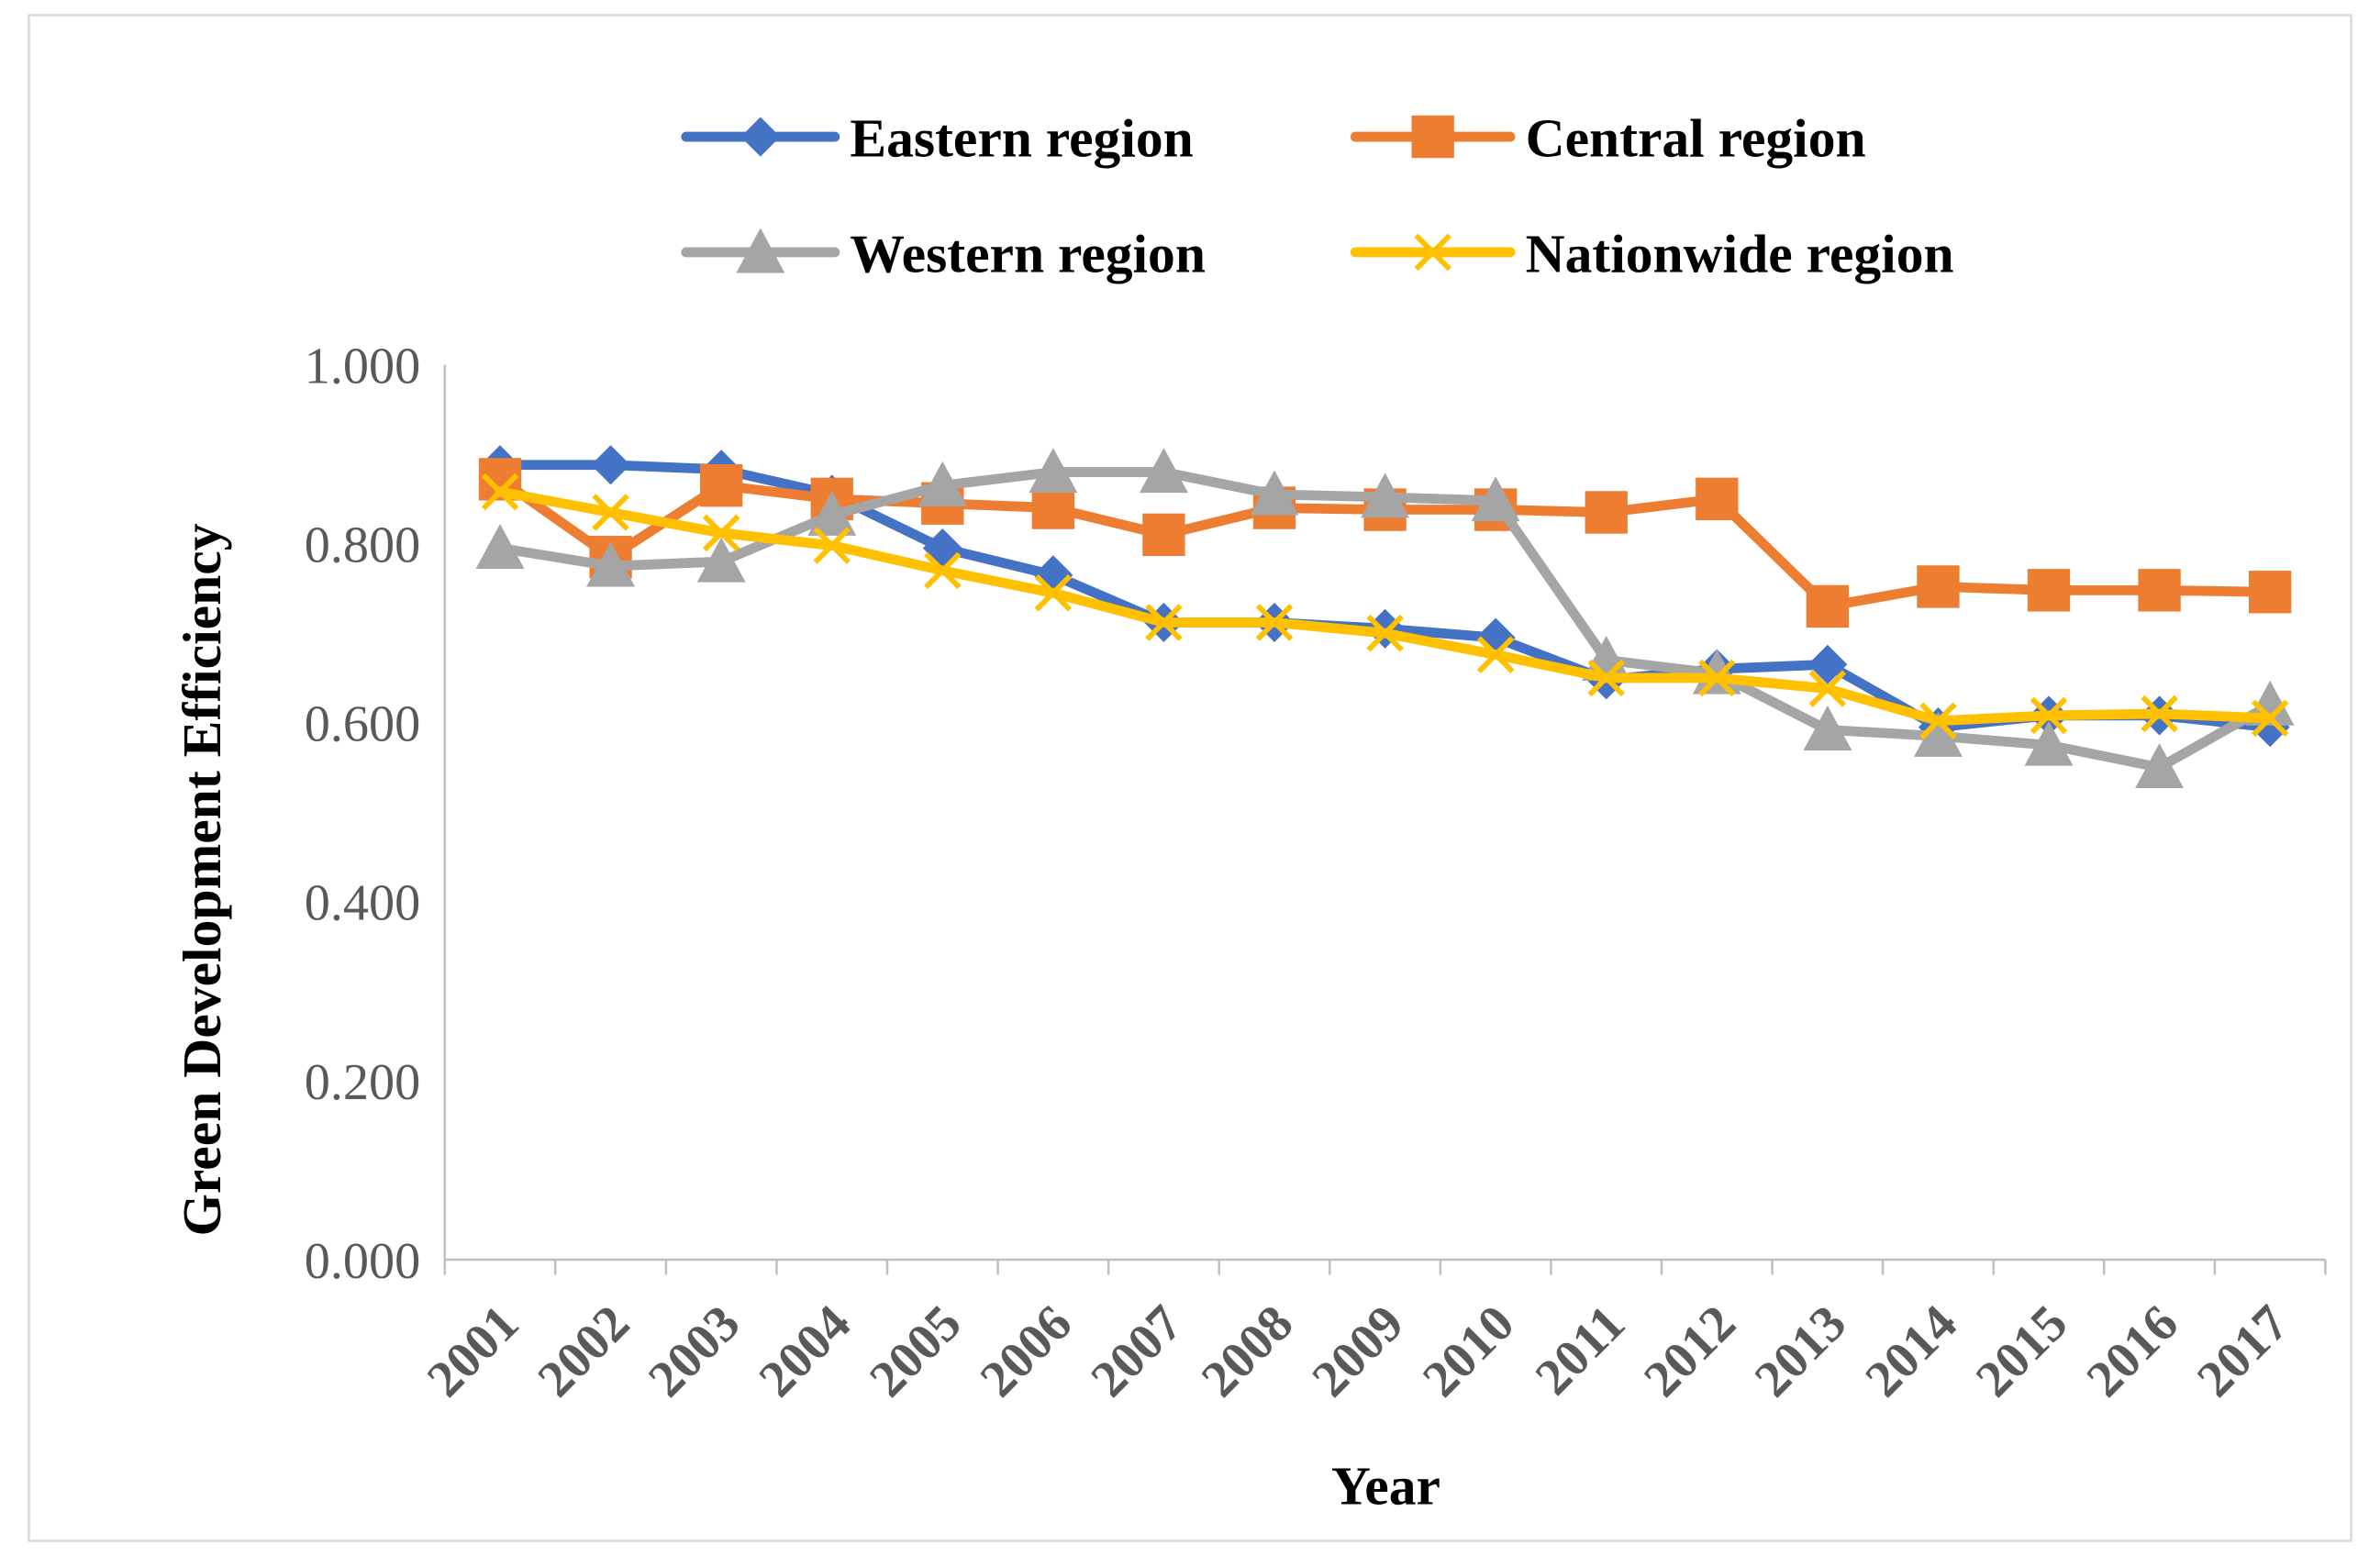 Image resolution: width=2380 pixels, height=1556 pixels. What do you see at coordinates (1696, 138) in the screenshot?
I see `legend-label: Central region` at bounding box center [1696, 138].